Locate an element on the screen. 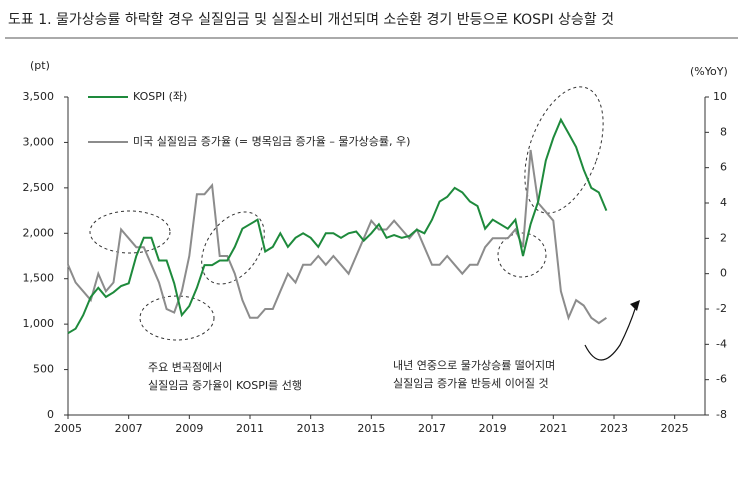 The height and width of the screenshot is (479, 743). y-tick-label: 1,500 is located at coordinates (39, 278).